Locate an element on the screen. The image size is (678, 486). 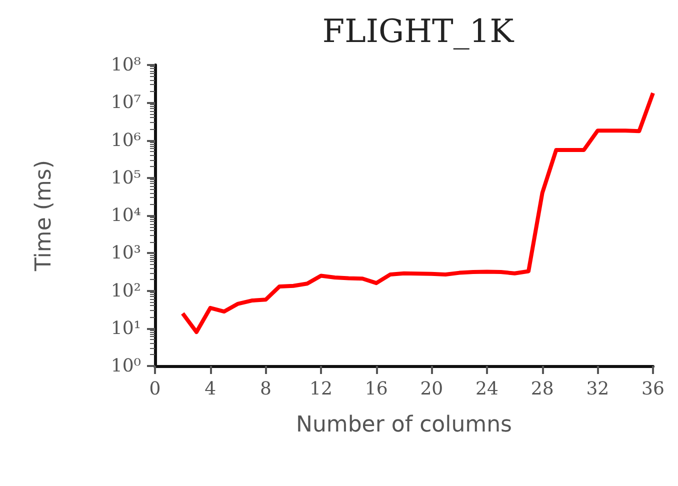
y-axis-title: Time (ms) is located at coordinates (44, 216).